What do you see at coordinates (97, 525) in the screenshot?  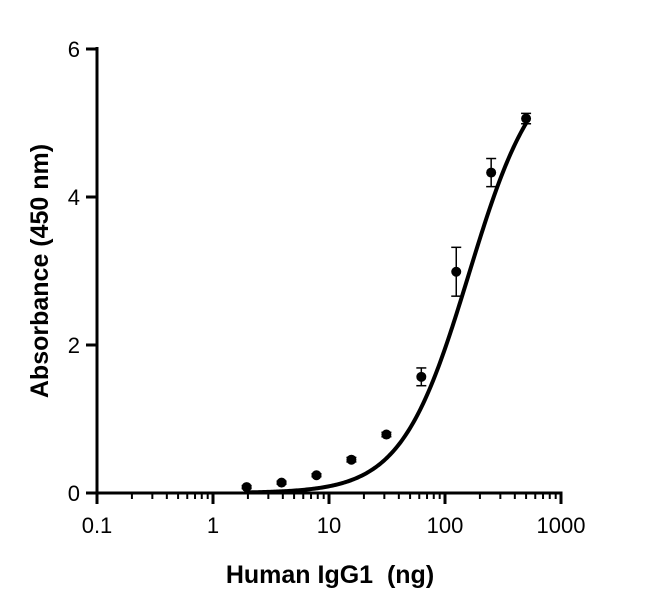 I see `x-tick-label: 0.1` at bounding box center [97, 525].